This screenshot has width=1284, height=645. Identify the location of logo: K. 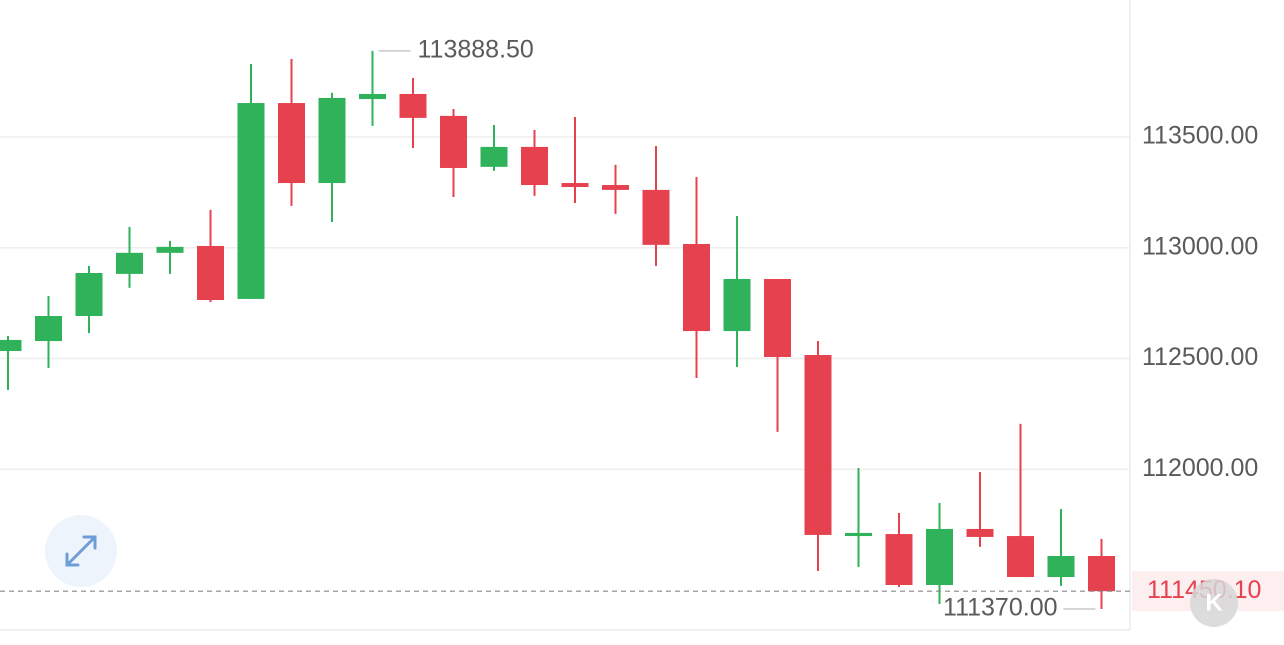
(1214, 602).